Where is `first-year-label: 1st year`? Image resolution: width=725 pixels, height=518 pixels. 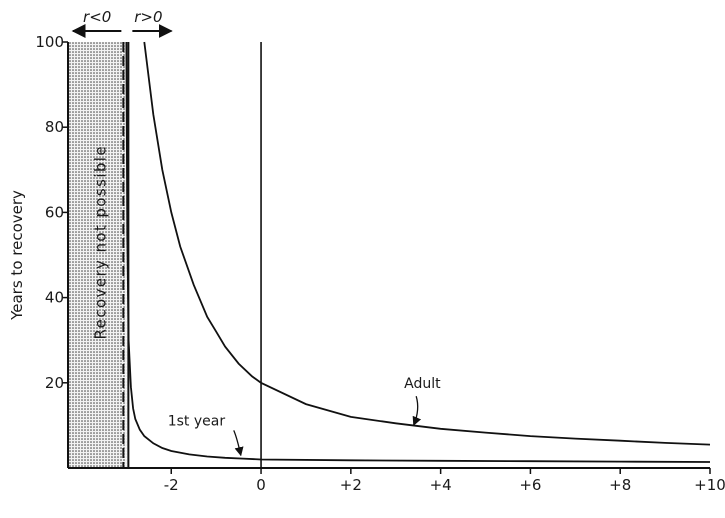
first-year-label: 1st year is located at coordinates (197, 421).